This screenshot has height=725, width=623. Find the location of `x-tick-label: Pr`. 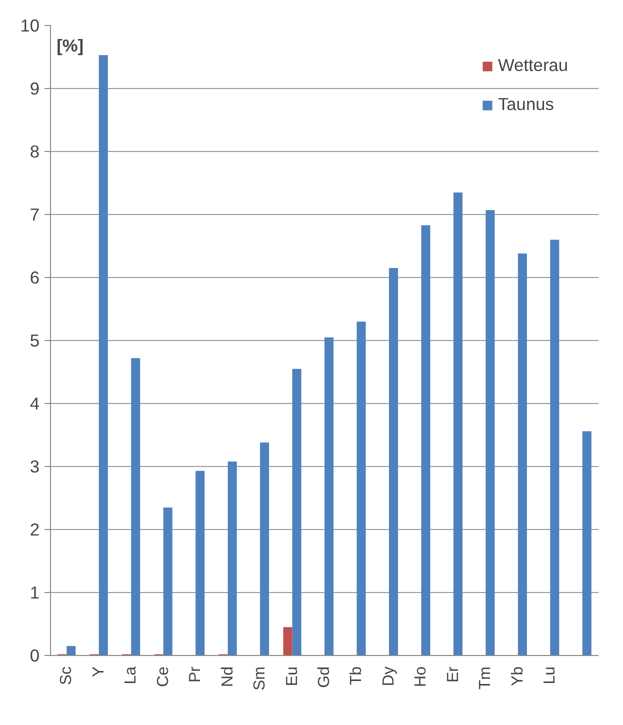

x-tick-label: Pr is located at coordinates (195, 674).